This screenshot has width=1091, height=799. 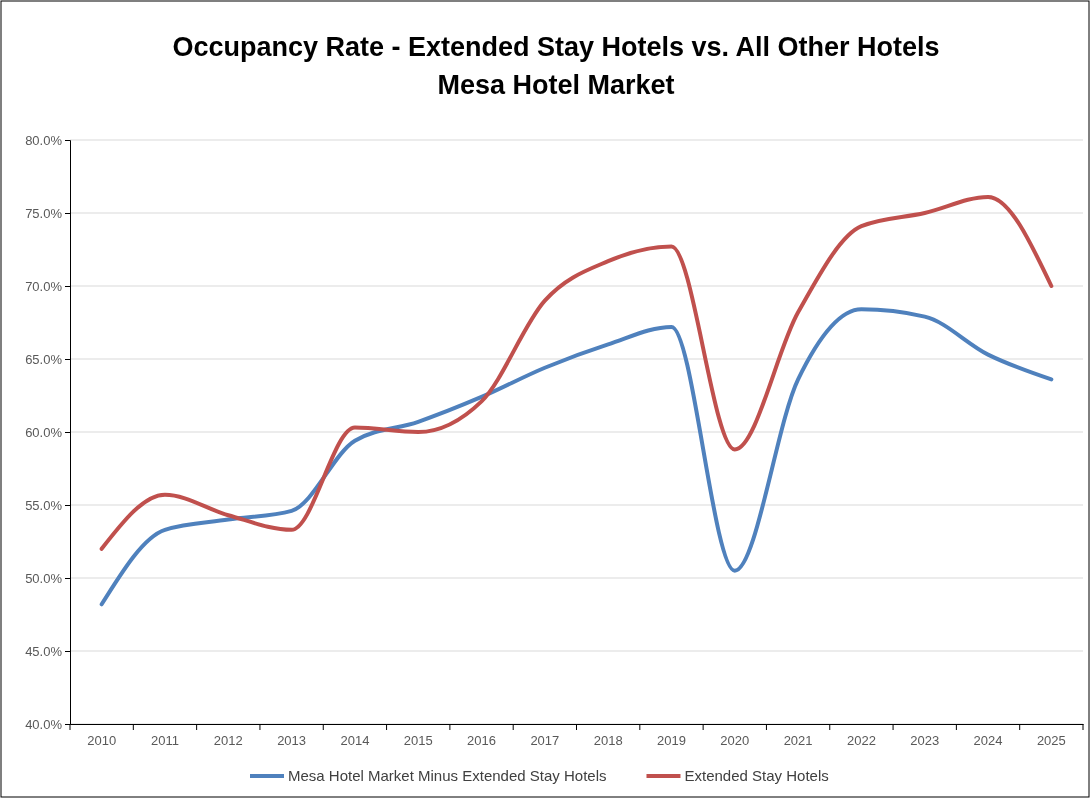 What do you see at coordinates (447, 775) in the screenshot?
I see `legend-label: Mesa Hotel Market Minus Extended Stay Hotels` at bounding box center [447, 775].